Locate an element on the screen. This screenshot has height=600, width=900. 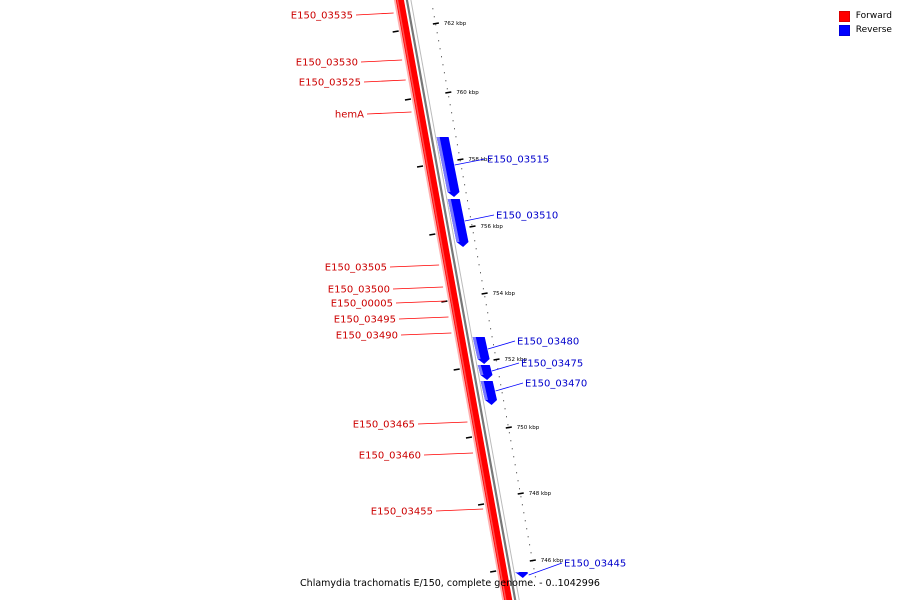
reverse-gene-highlight is located at coordinates (484, 390).